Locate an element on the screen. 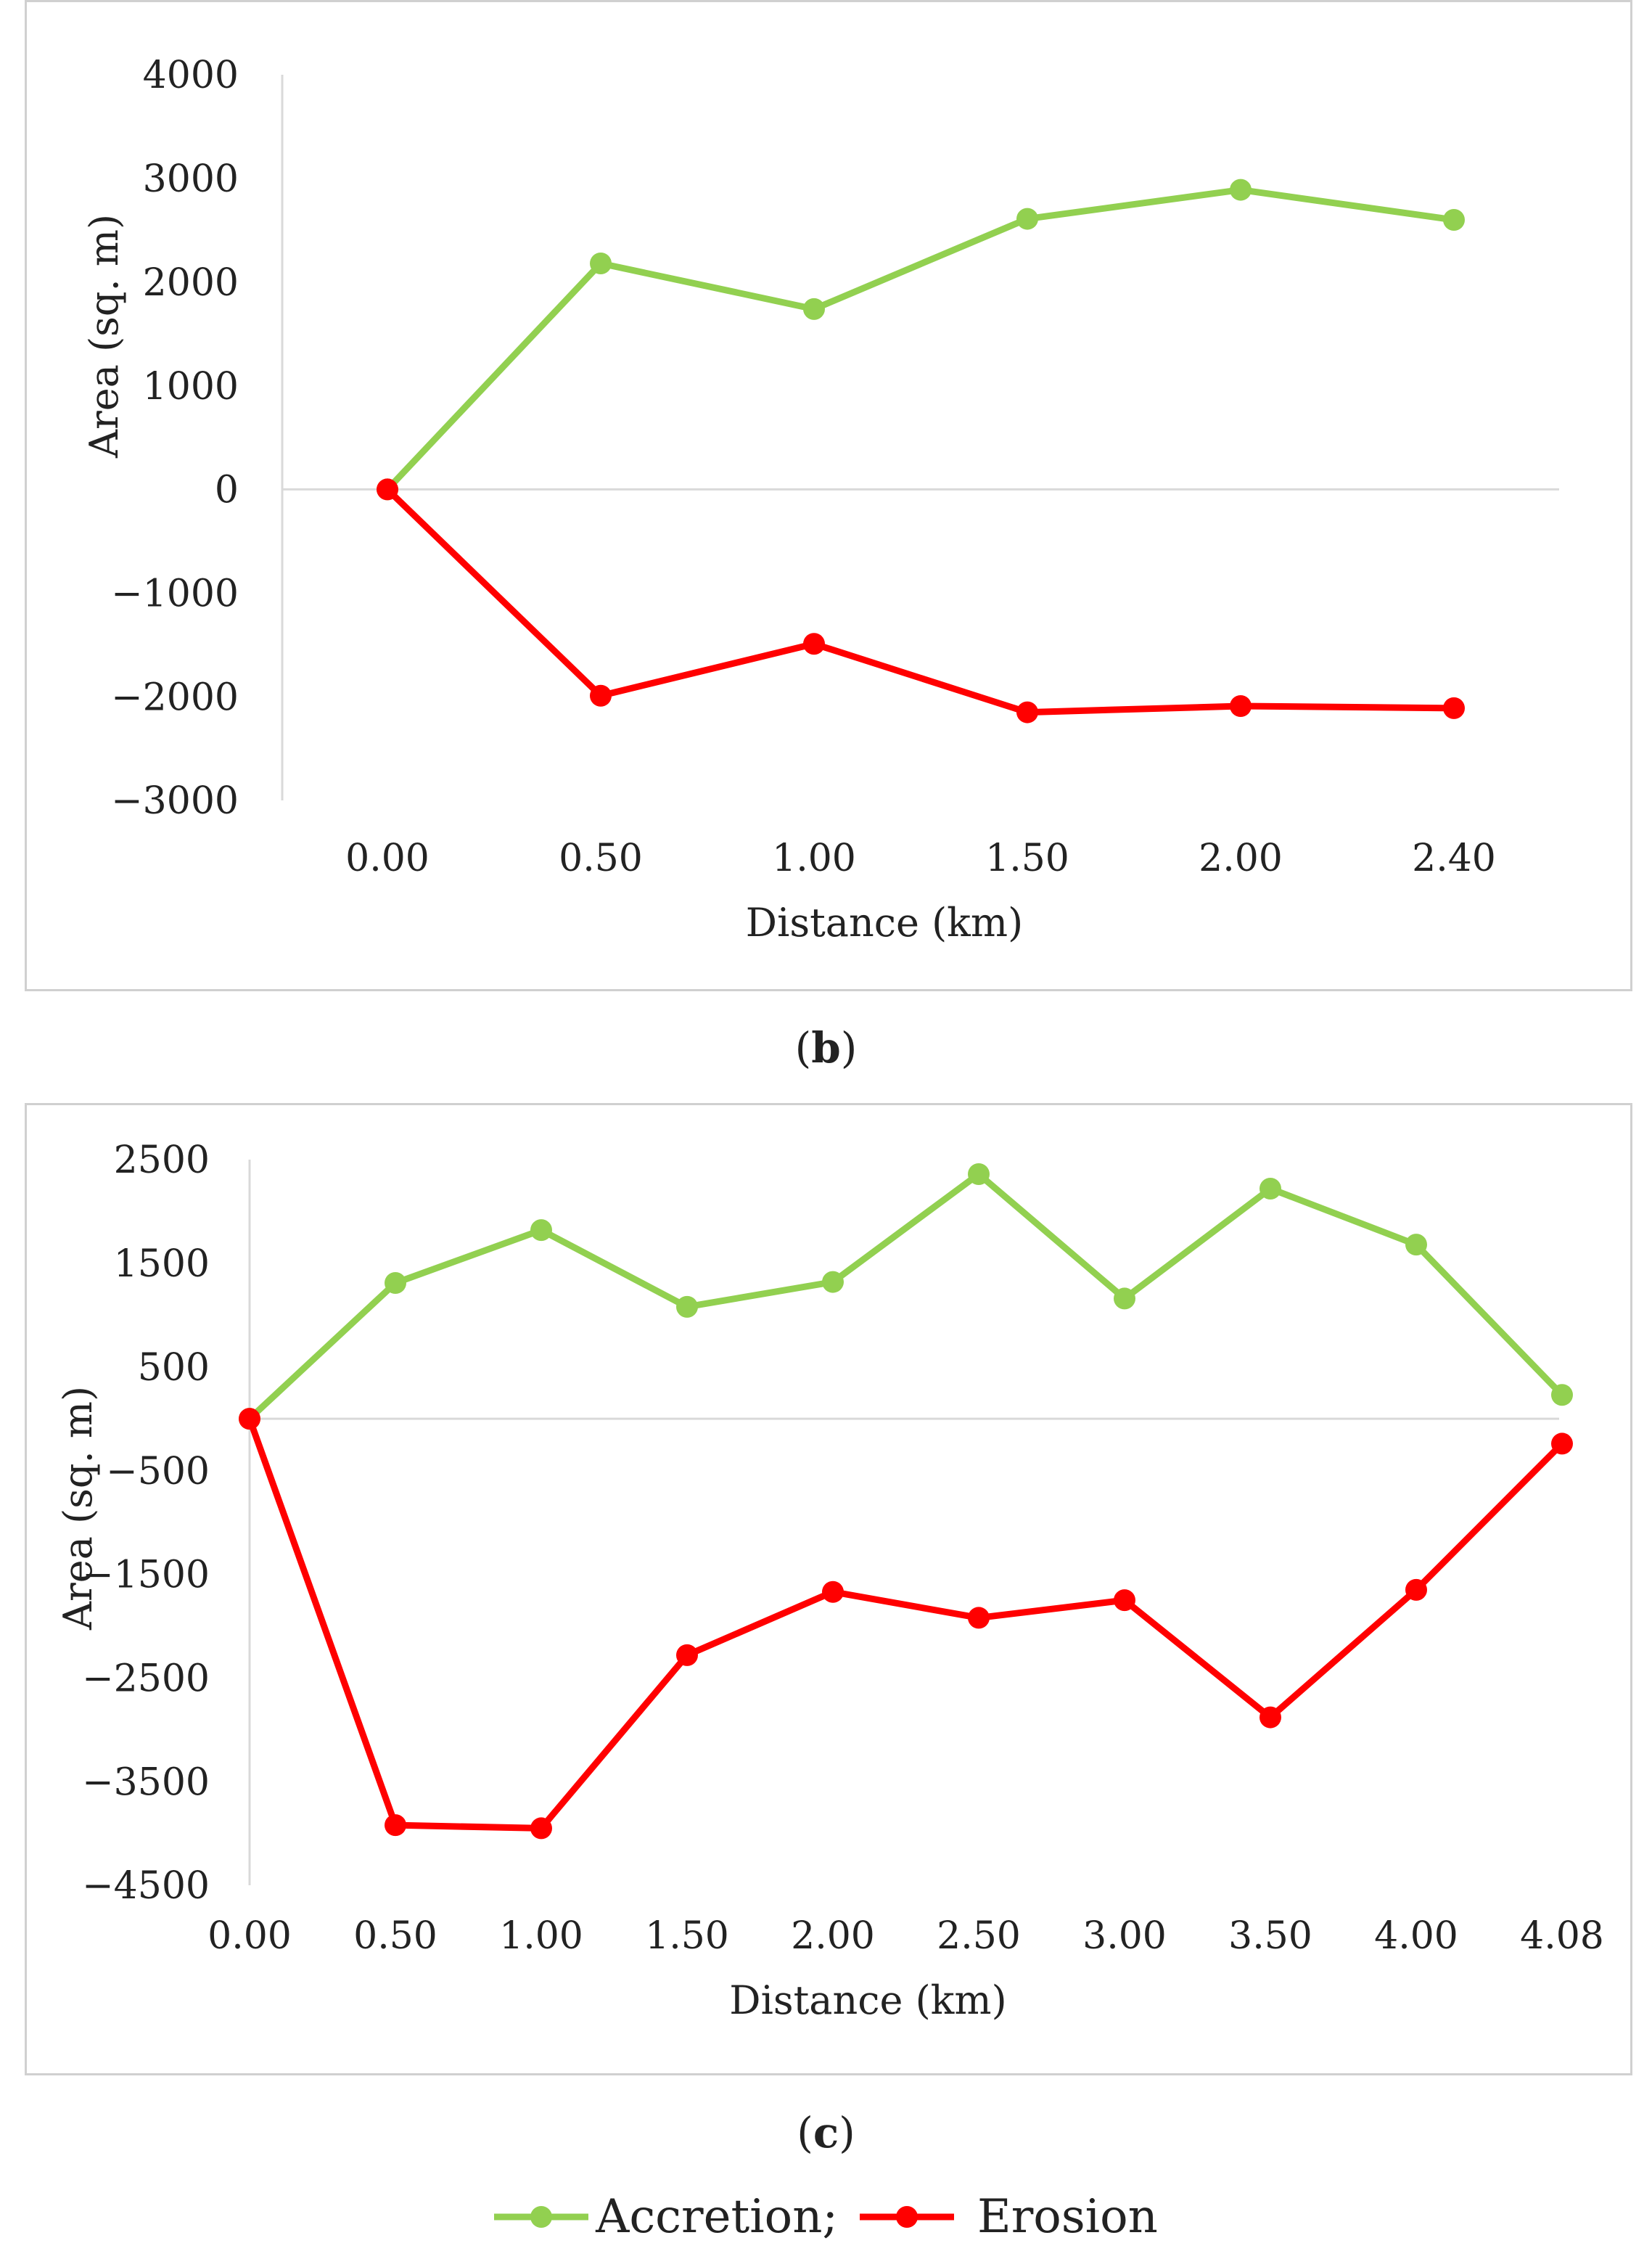 This screenshot has height=2259, width=1652. x-tick-label-b: 0.00 is located at coordinates (388, 858).